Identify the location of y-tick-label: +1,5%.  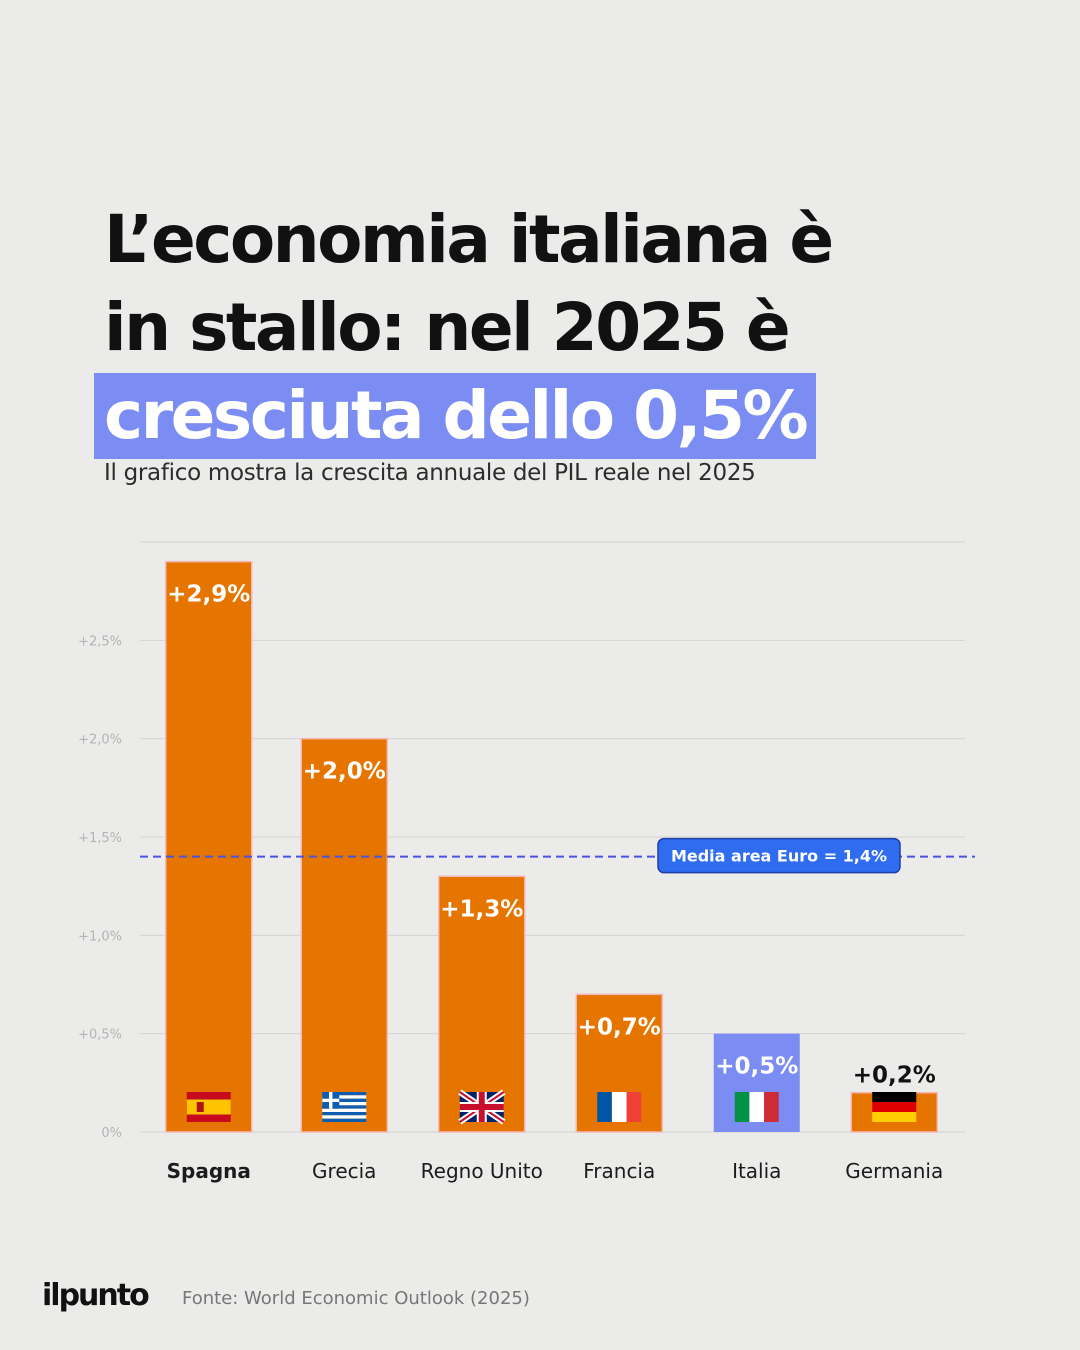
(100, 838).